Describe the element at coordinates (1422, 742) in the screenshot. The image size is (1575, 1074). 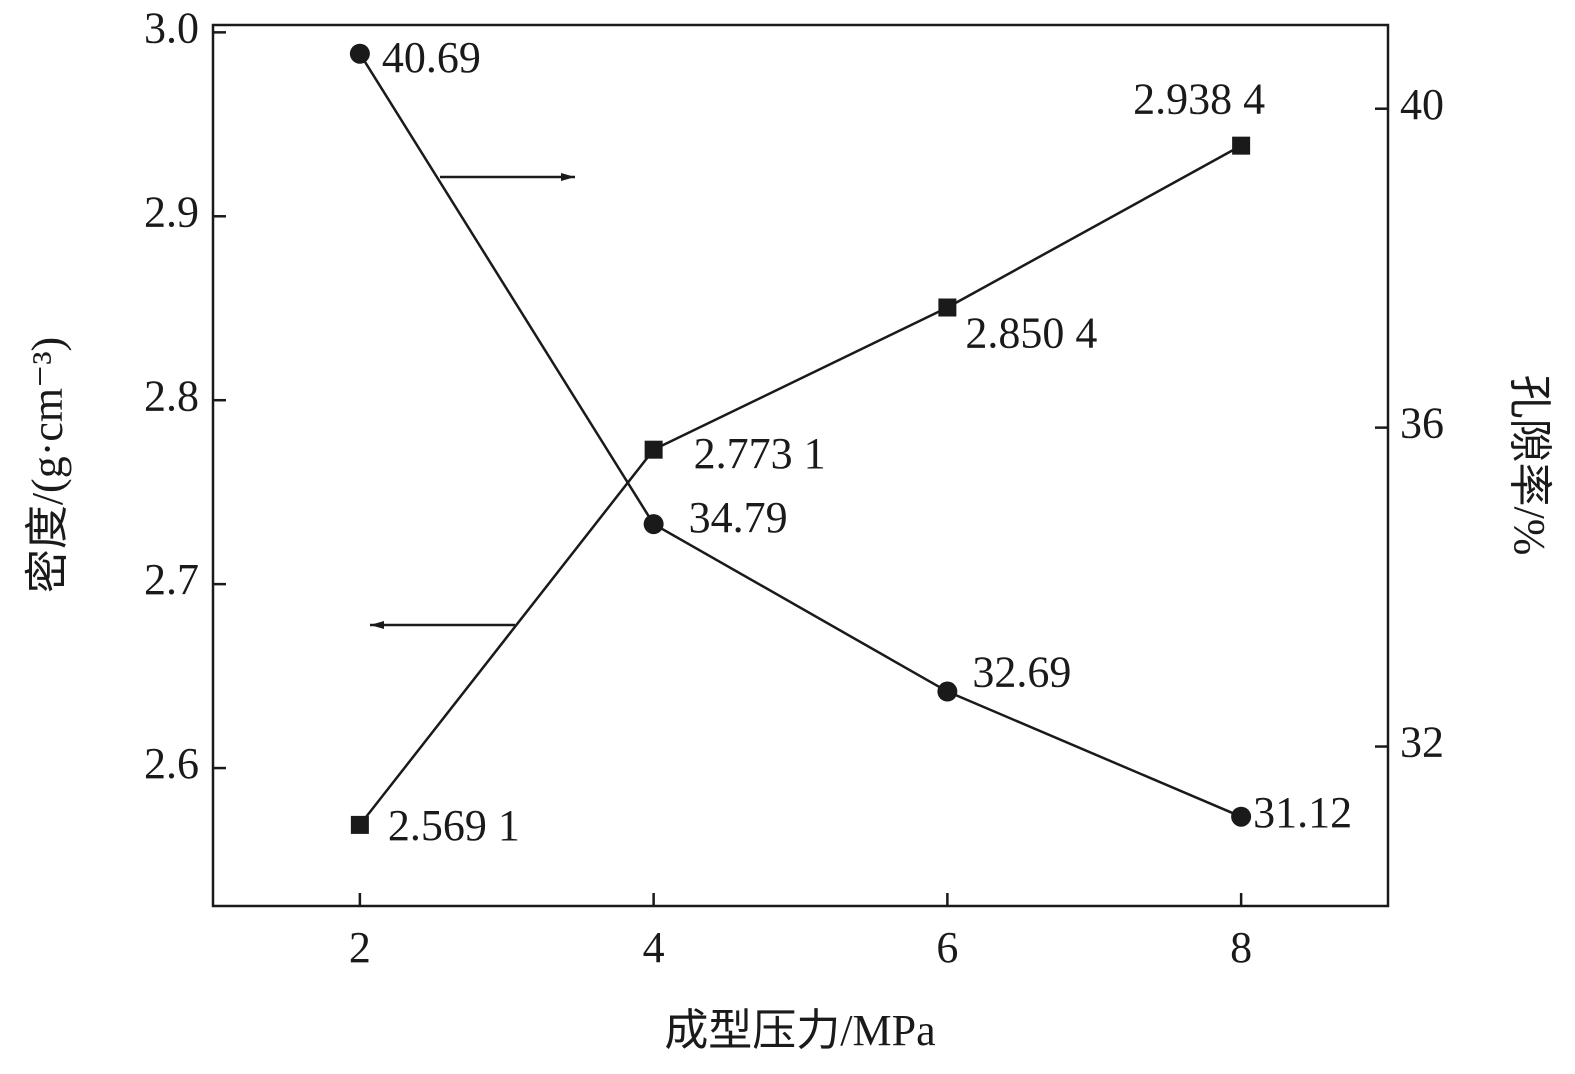
I see `y2-tick-label: 32` at that location.